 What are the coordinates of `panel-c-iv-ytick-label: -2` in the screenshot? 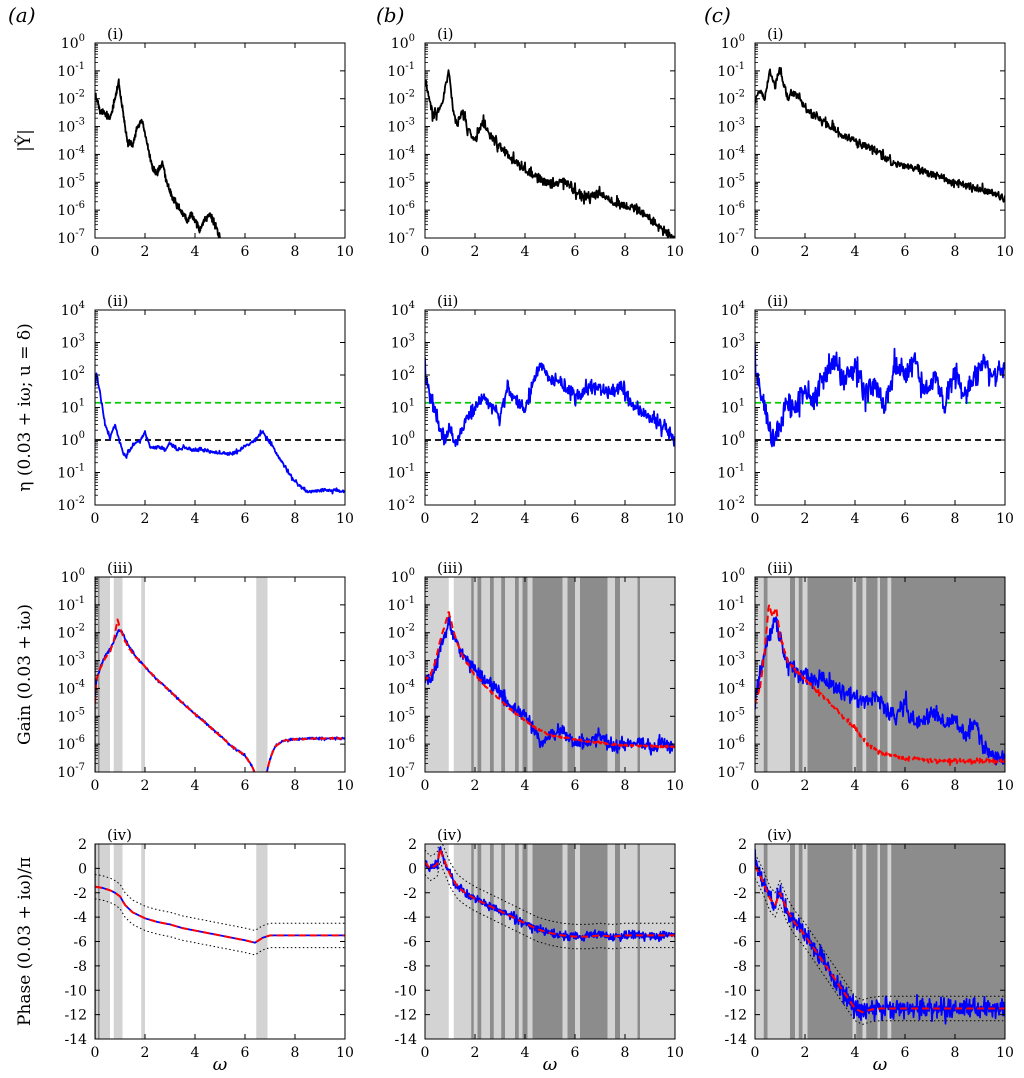 It's located at (740, 894).